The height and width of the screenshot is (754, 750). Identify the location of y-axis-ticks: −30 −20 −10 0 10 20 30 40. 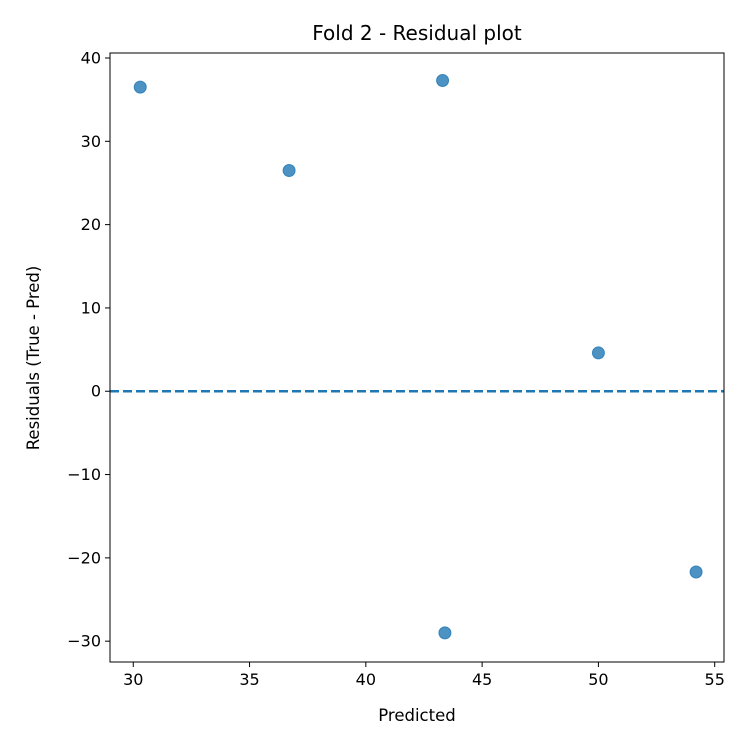
(88, 349).